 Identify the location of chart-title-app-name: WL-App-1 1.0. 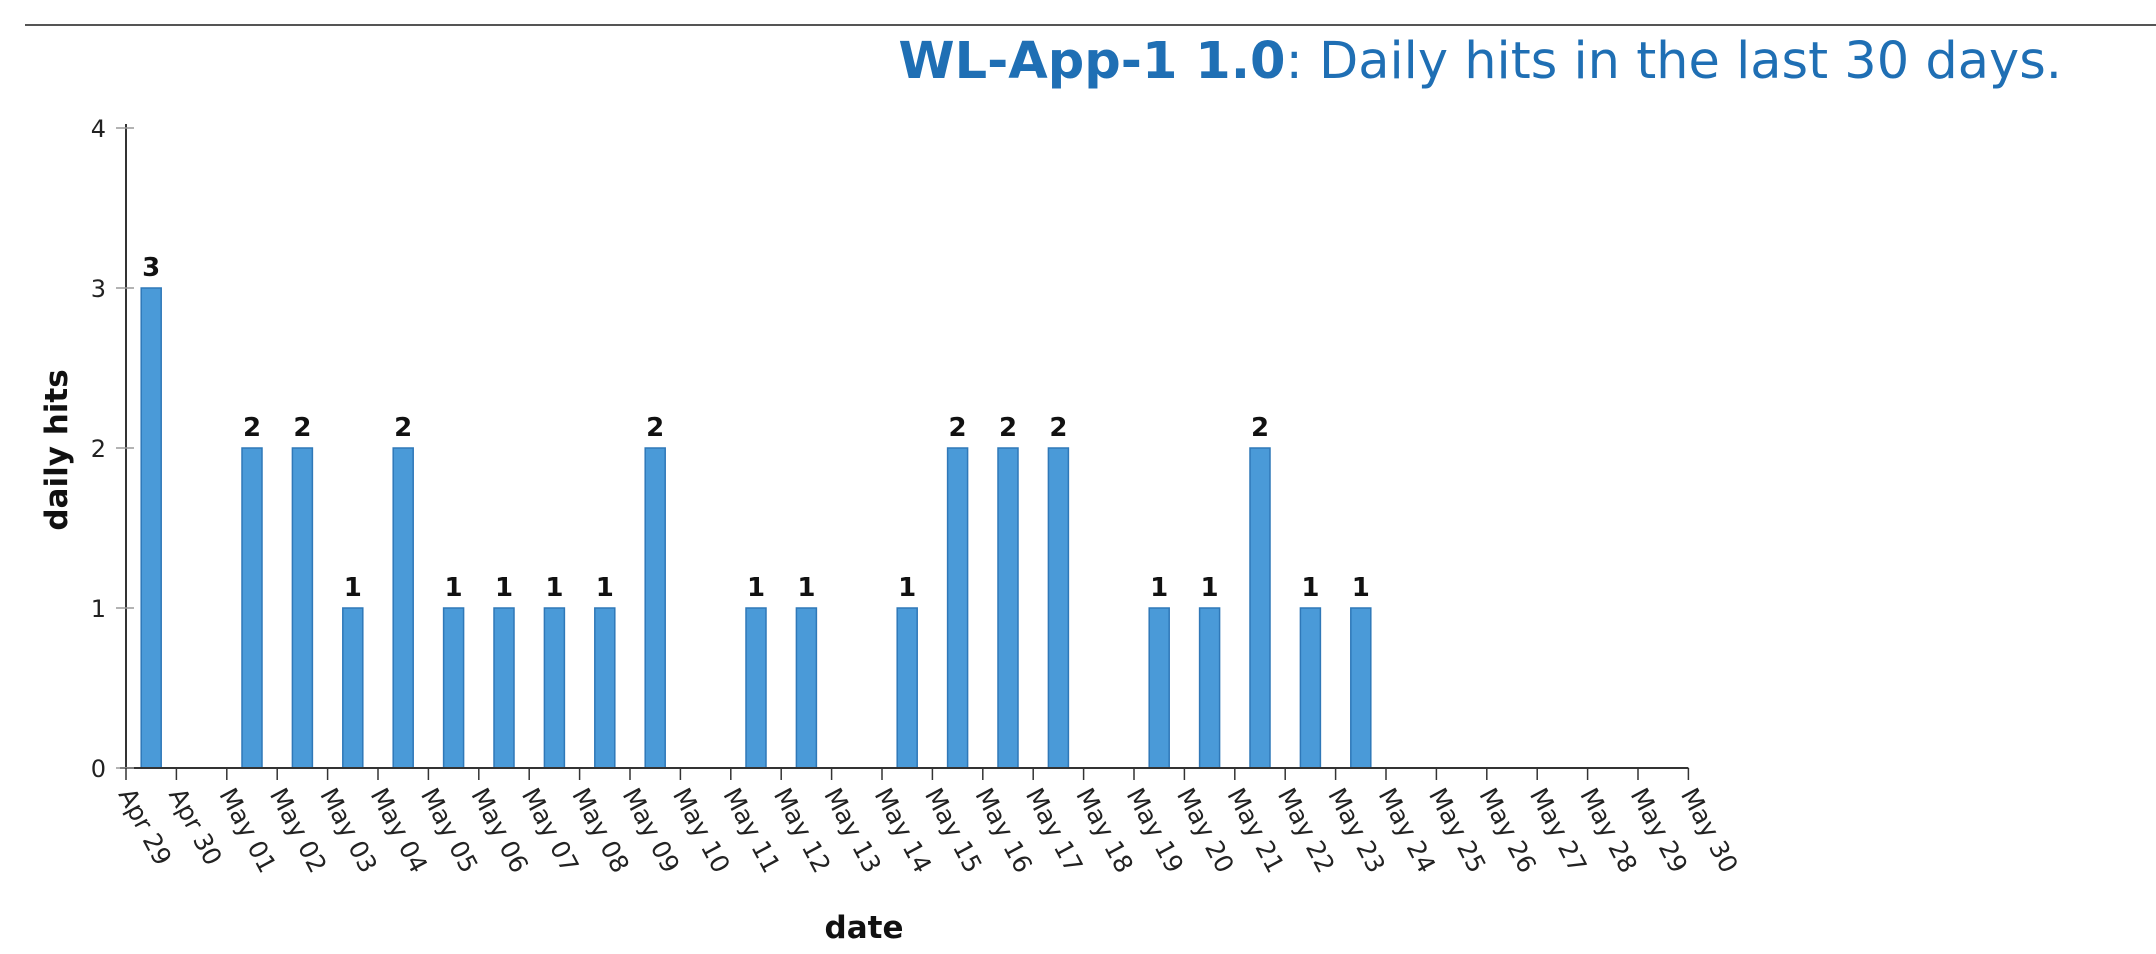
(1092, 61).